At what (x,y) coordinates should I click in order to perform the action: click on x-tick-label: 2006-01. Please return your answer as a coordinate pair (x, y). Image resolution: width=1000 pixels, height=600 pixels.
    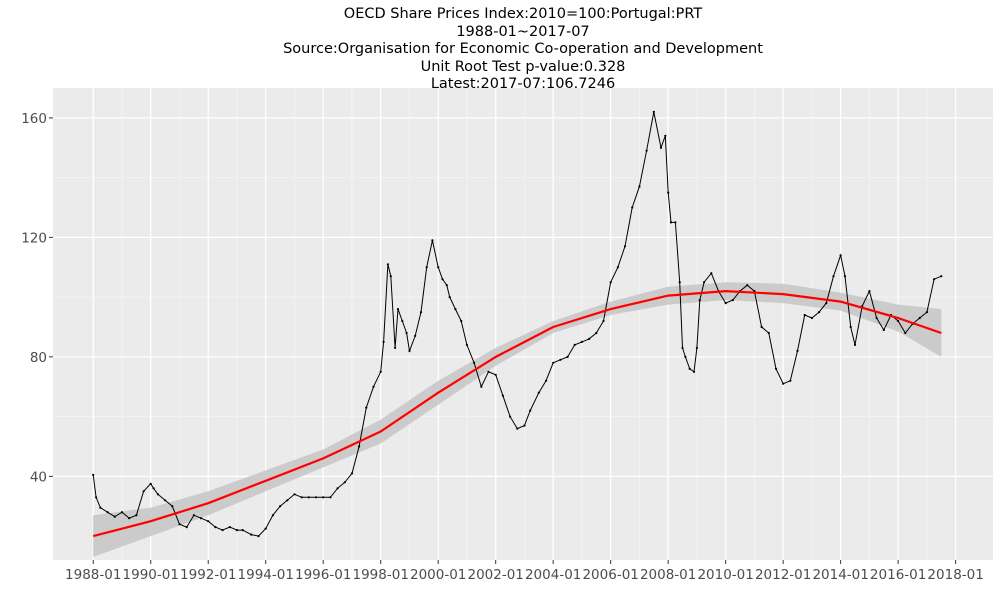
    Looking at the image, I should click on (610, 575).